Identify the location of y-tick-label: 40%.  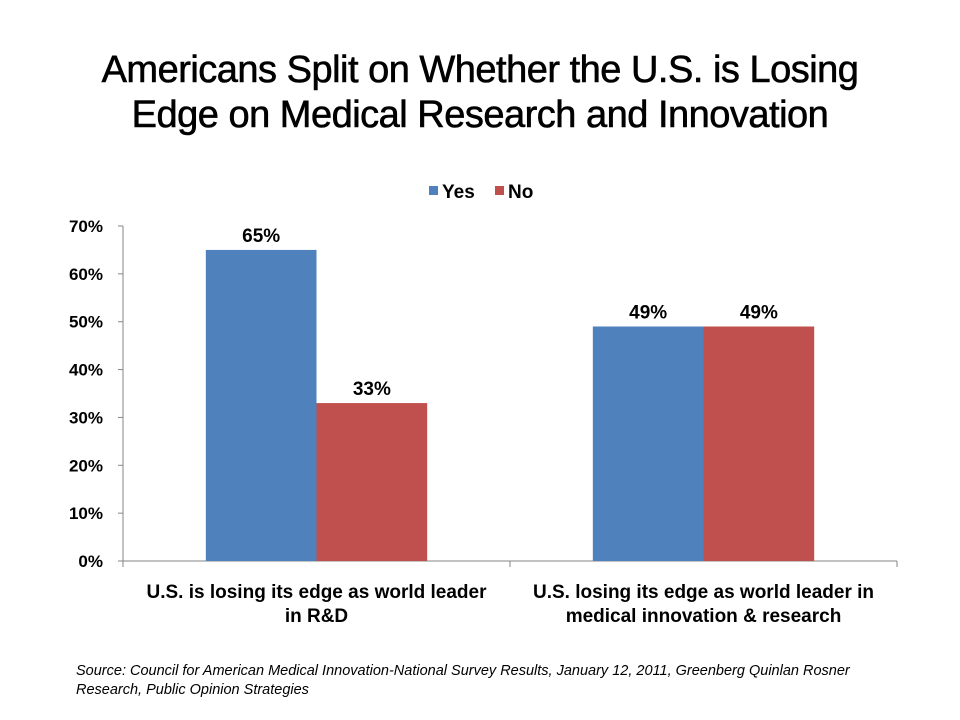
(86, 370).